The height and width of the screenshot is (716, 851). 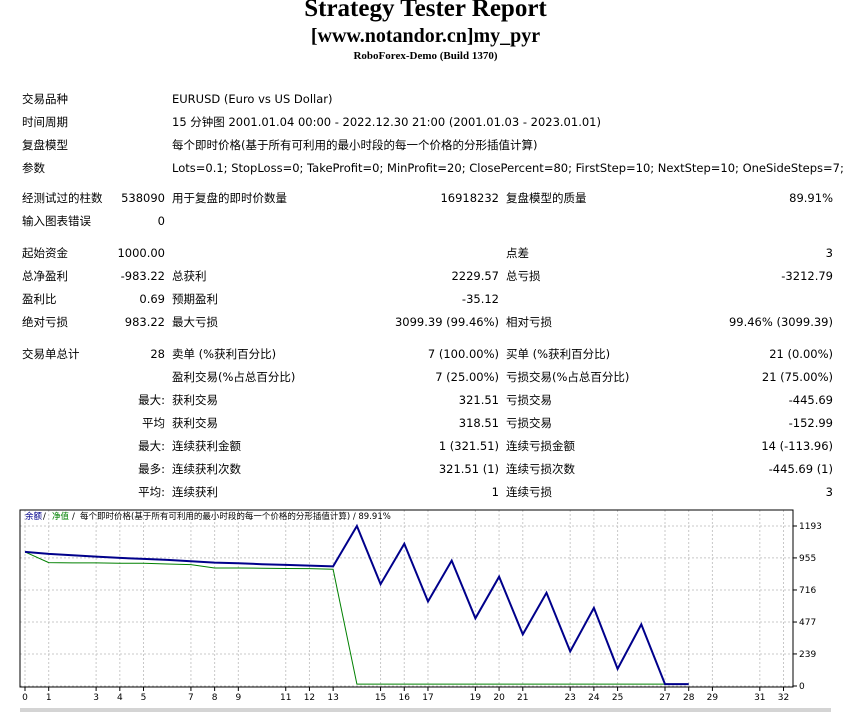 I want to click on equity-line, so click(x=356, y=618).